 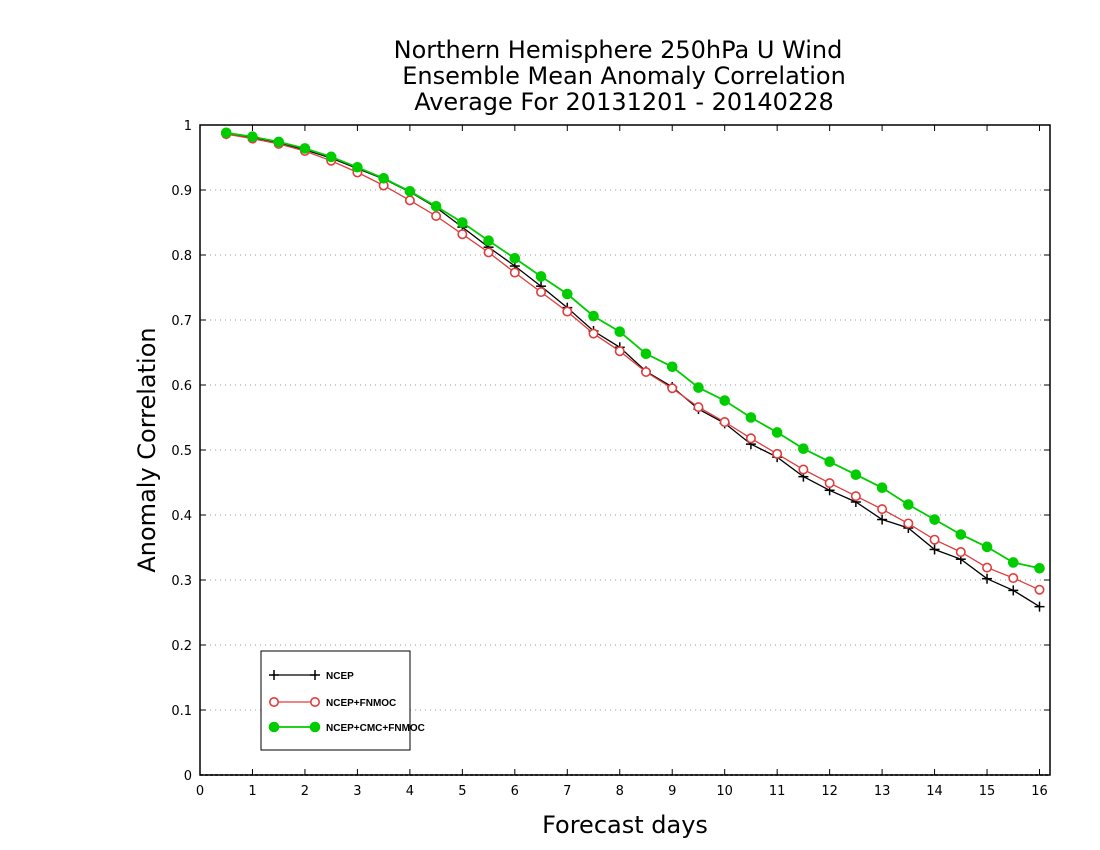 What do you see at coordinates (181, 646) in the screenshot?
I see `y-tick-label: 0.2` at bounding box center [181, 646].